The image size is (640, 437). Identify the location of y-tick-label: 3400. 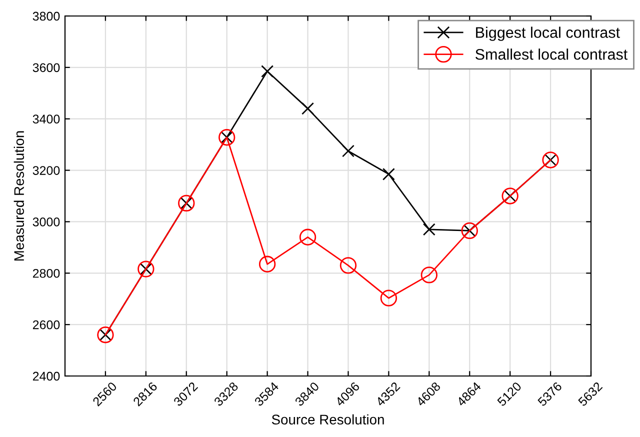
(46, 119).